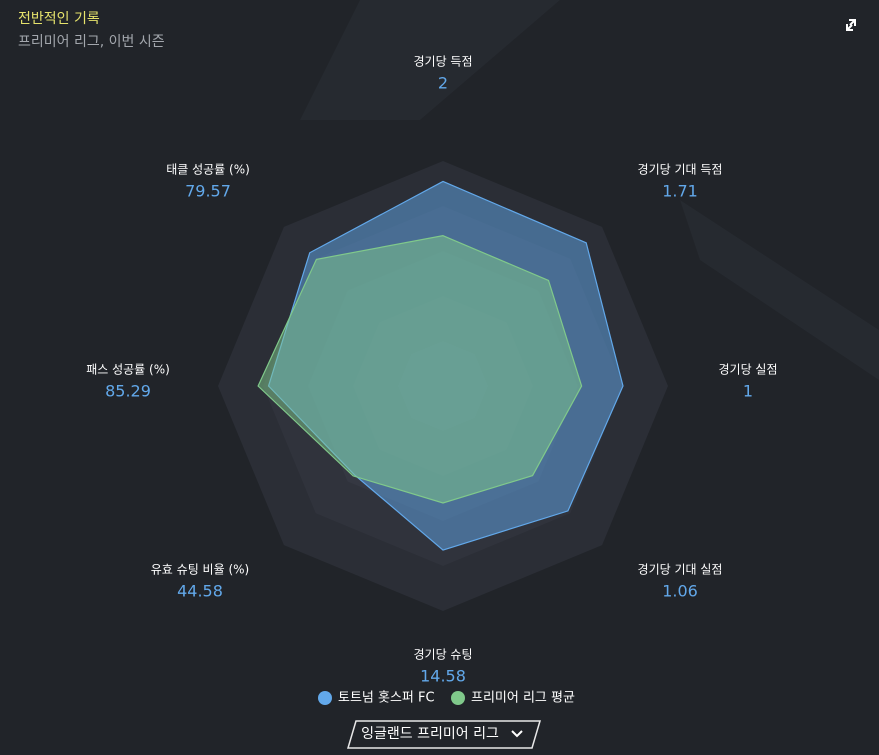 The image size is (879, 755). Describe the element at coordinates (420, 369) in the screenshot. I see `radar-area` at that location.